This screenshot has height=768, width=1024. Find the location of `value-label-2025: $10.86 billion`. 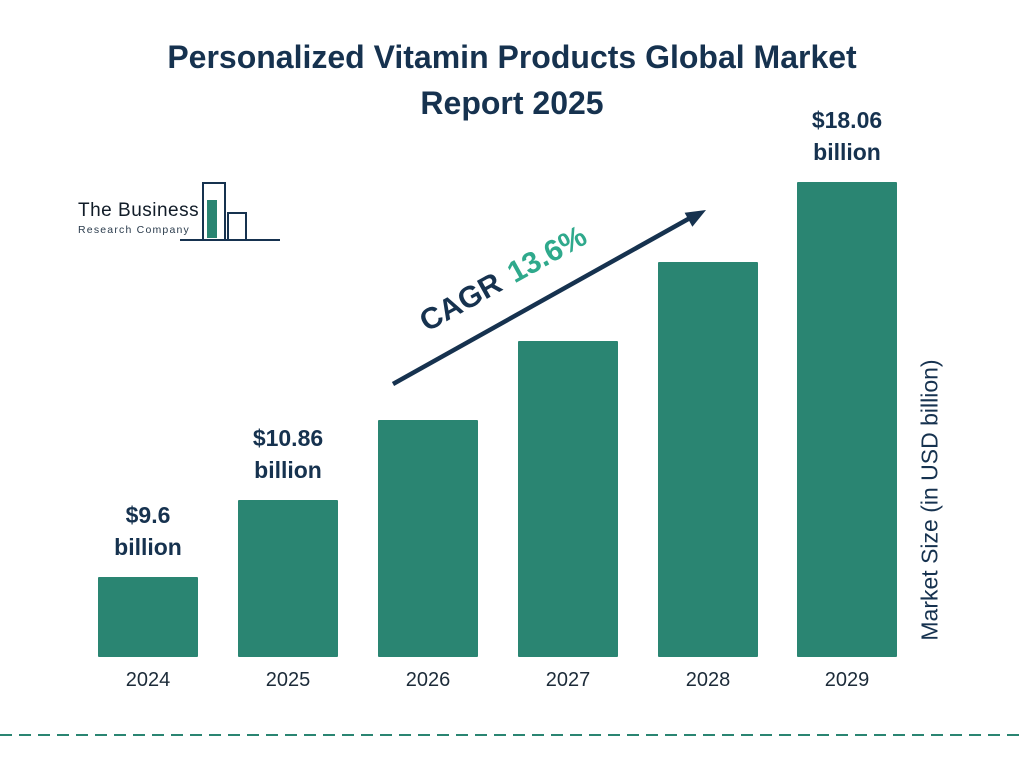

value-label-2025: $10.86 billion is located at coordinates (288, 454).